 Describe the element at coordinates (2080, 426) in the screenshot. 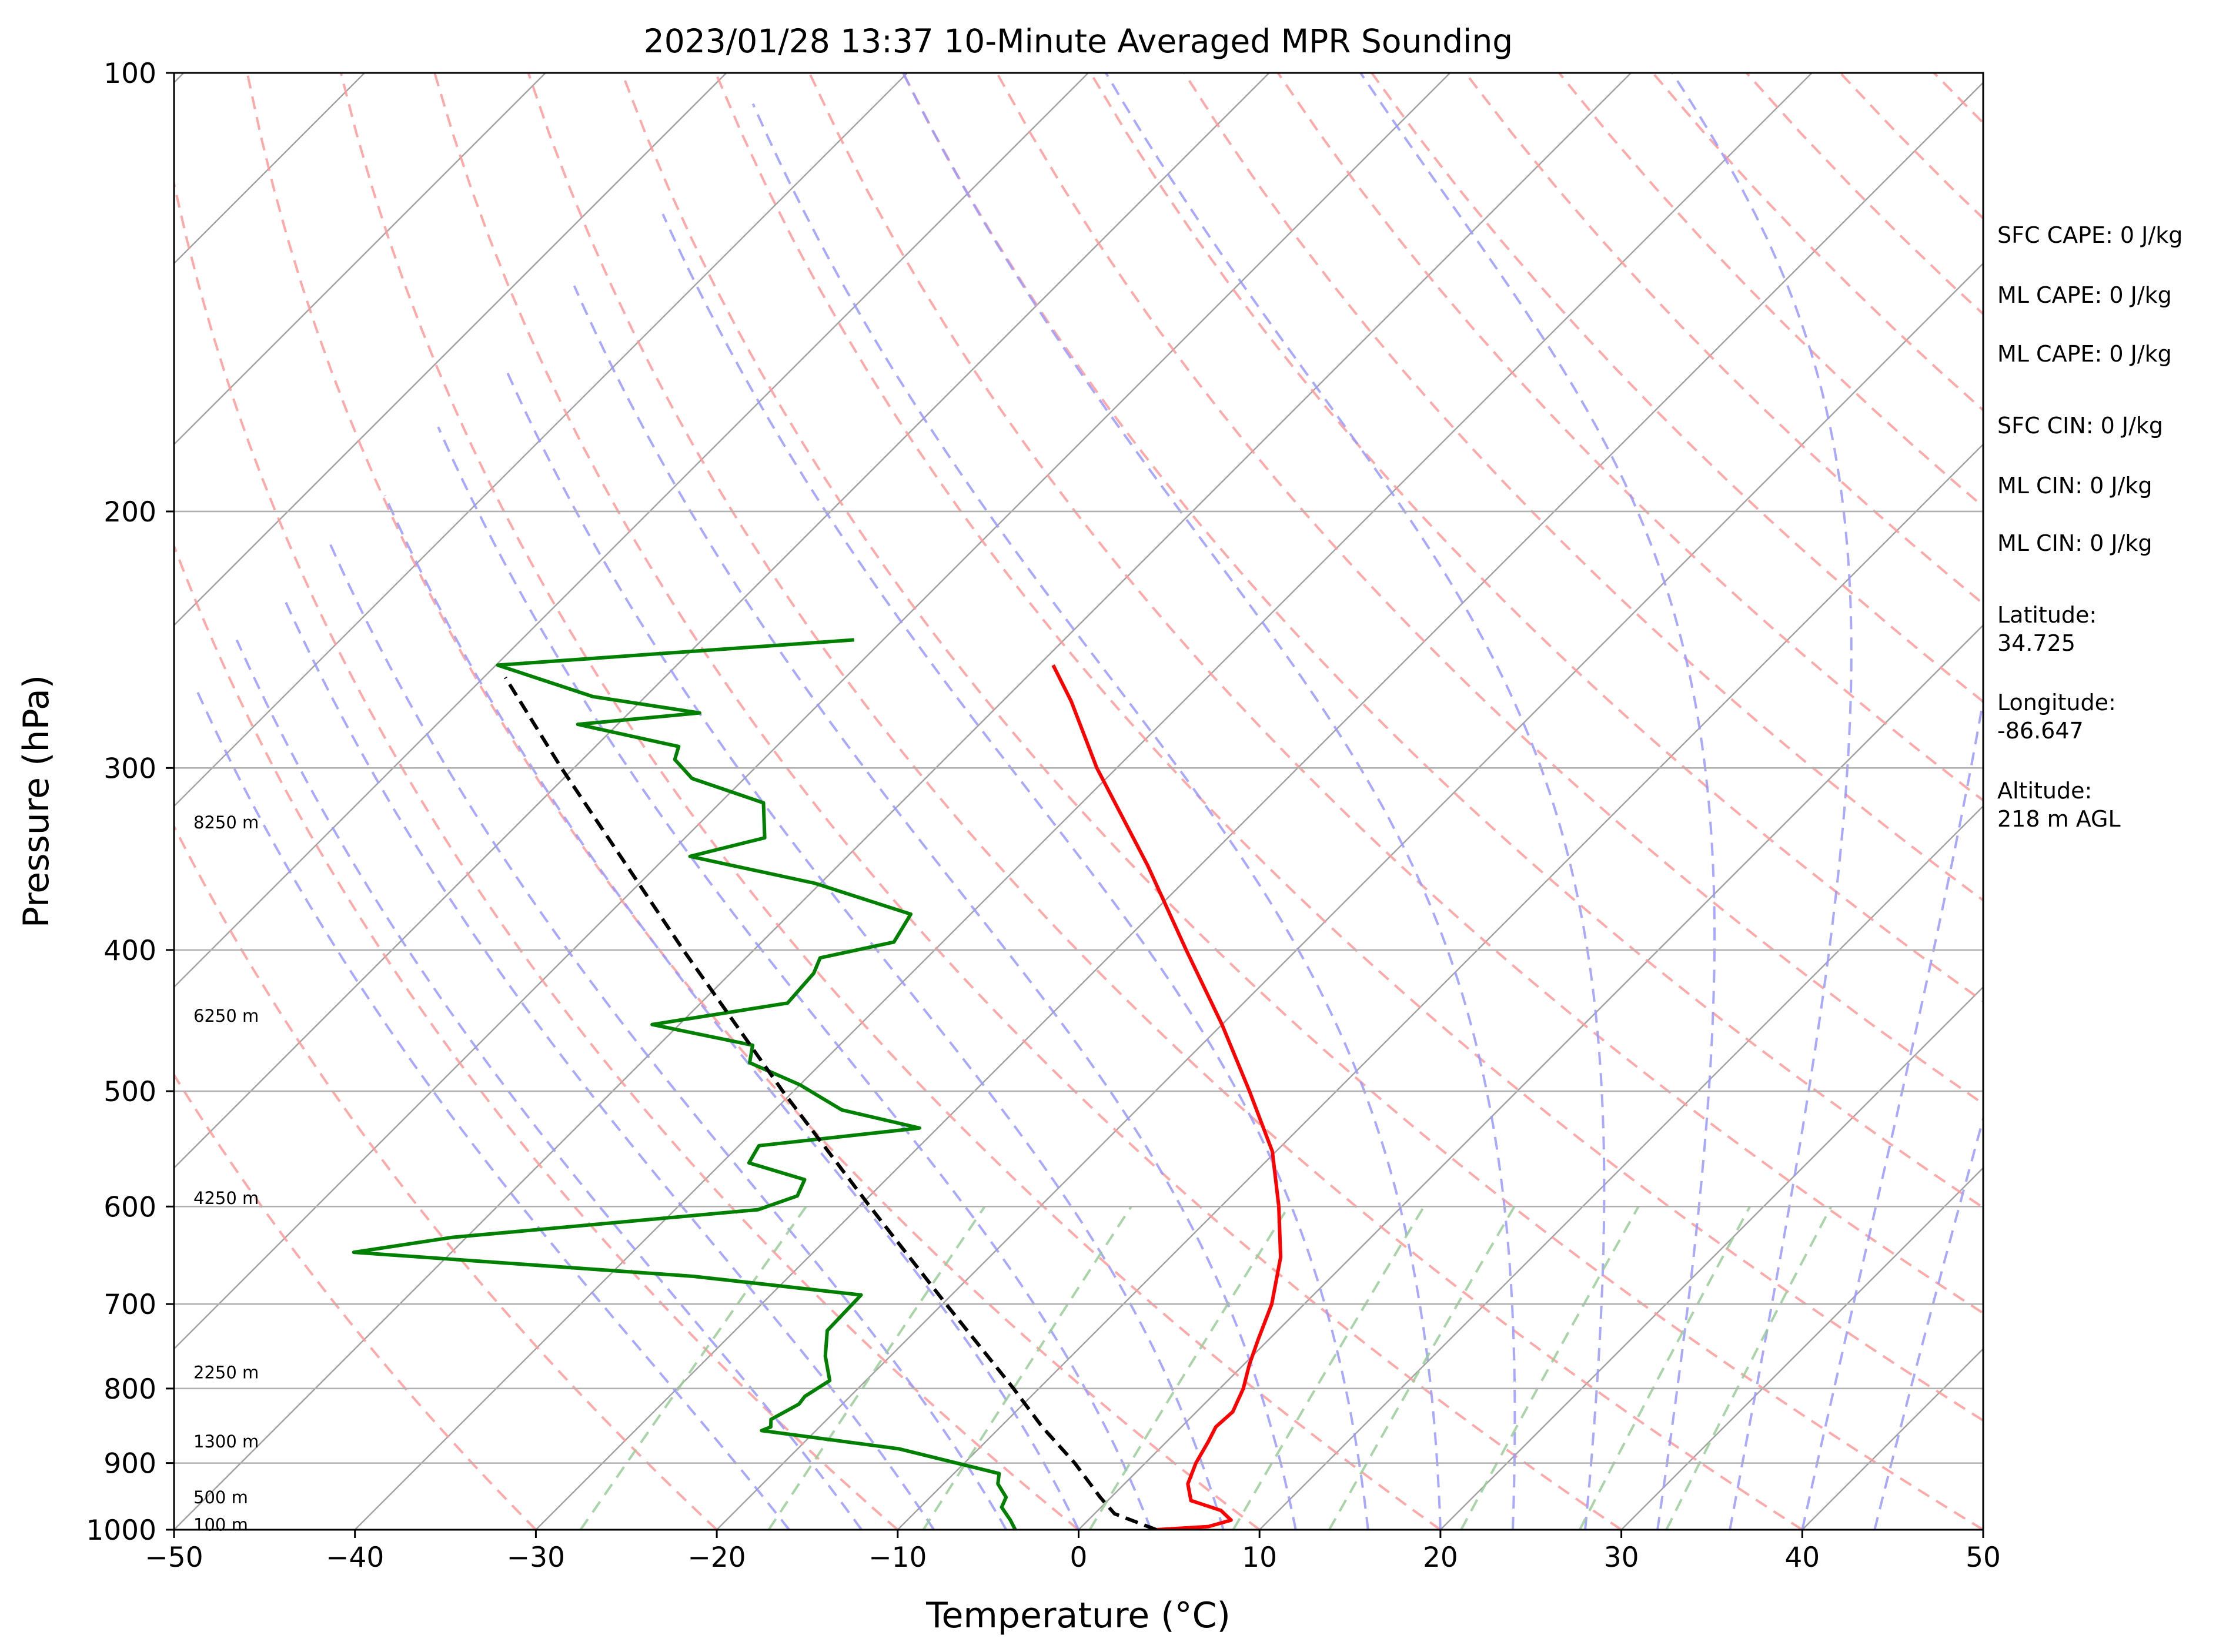

I see `annotation-text: SFC CIN: 0 J/kg` at that location.